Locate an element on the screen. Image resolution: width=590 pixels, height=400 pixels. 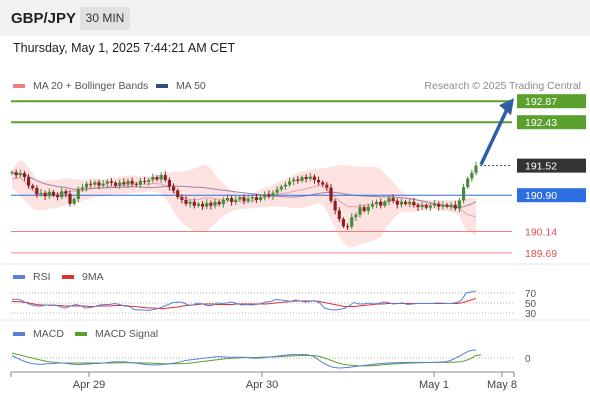
rsi-line is located at coordinates (244, 301).